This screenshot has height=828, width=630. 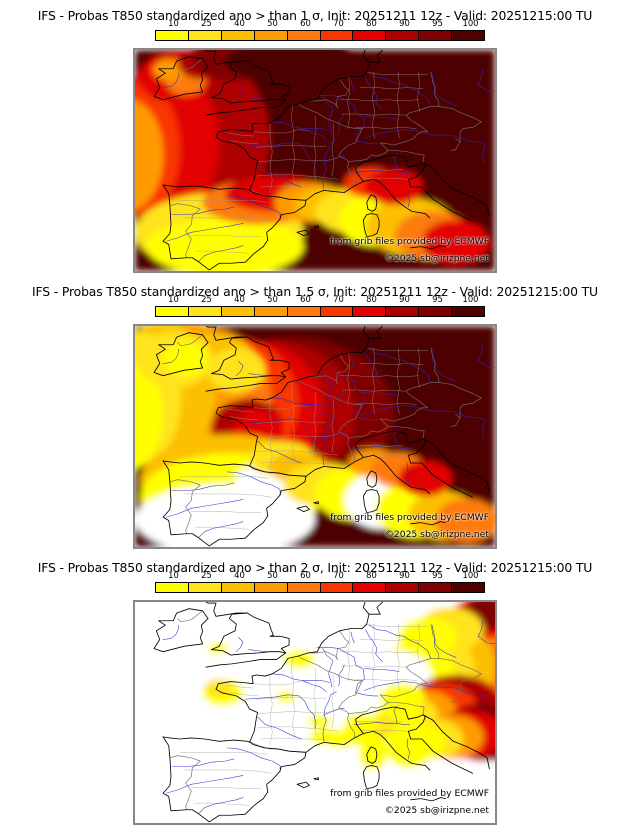 I want to click on colorbar-1-sigma: 10 25 40 50 60 70 80 90 95 100, so click(x=320, y=30).